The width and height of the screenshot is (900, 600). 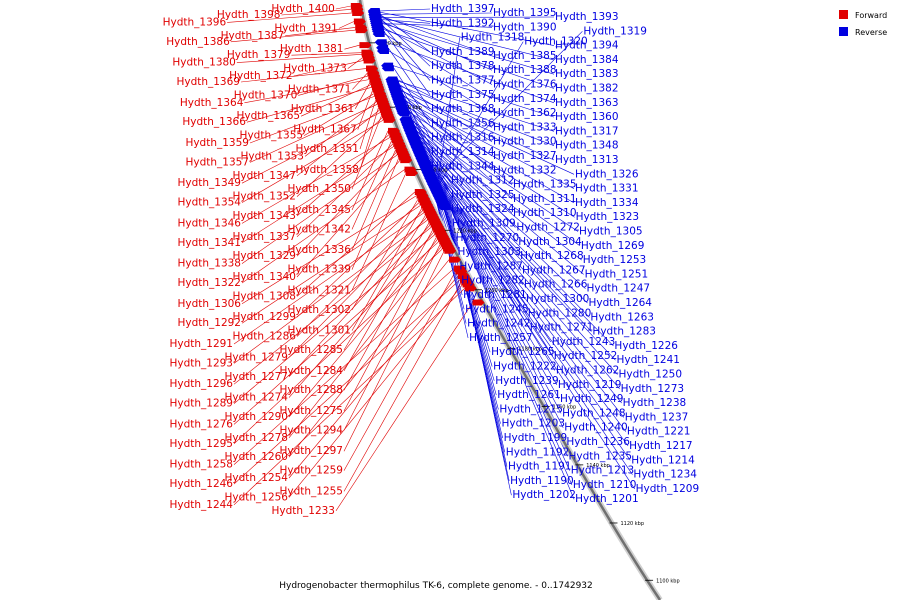 I want to click on forward-gene-label: Hydth_1292, so click(x=209, y=323).